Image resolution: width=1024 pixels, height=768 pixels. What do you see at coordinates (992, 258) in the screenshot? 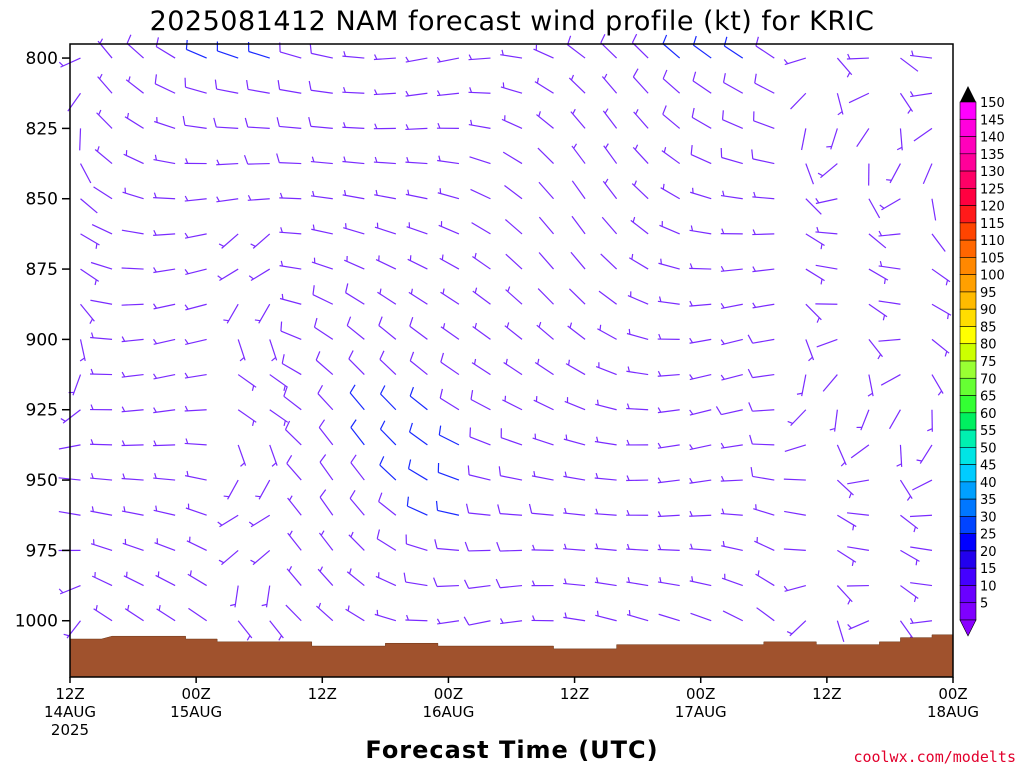
I see `colorbar-label: 105` at bounding box center [992, 258].